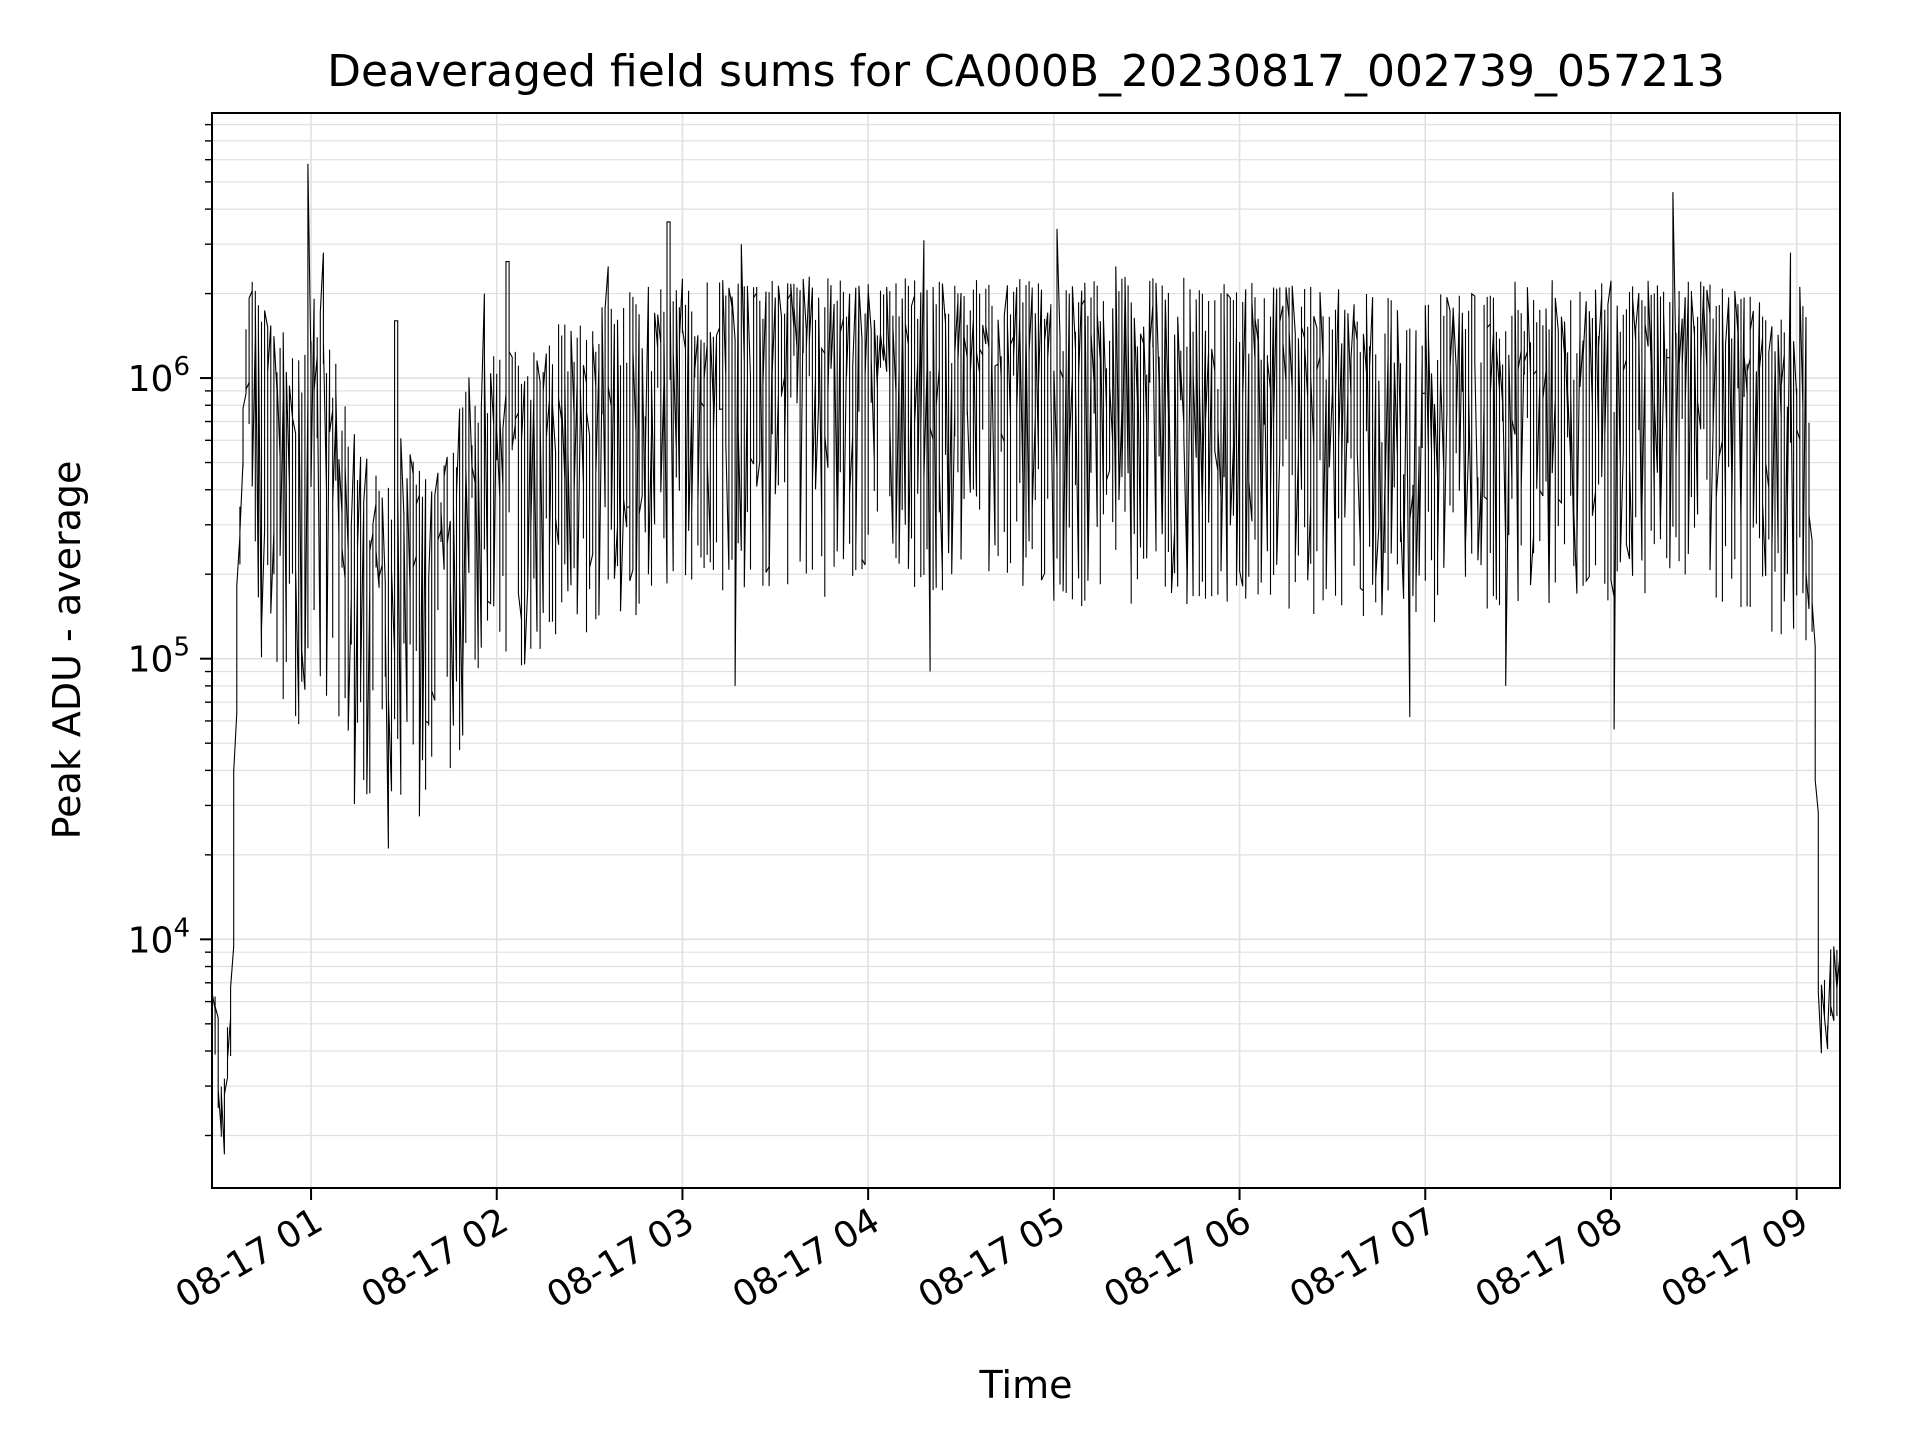 The width and height of the screenshot is (1920, 1440). What do you see at coordinates (159, 657) in the screenshot?
I see `y-tick-label: 10⁵` at bounding box center [159, 657].